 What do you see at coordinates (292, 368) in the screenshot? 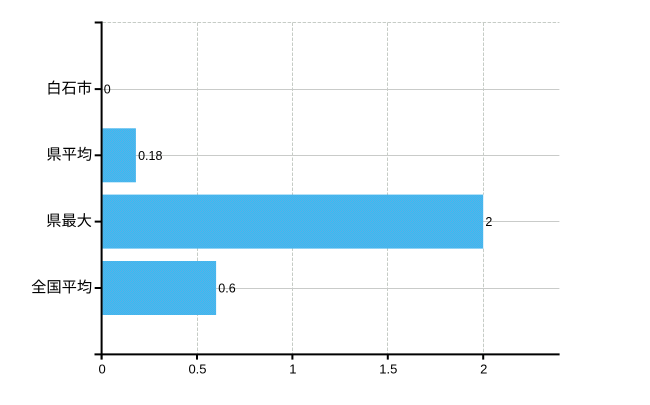
I see `svg-text: 1` at bounding box center [292, 368].